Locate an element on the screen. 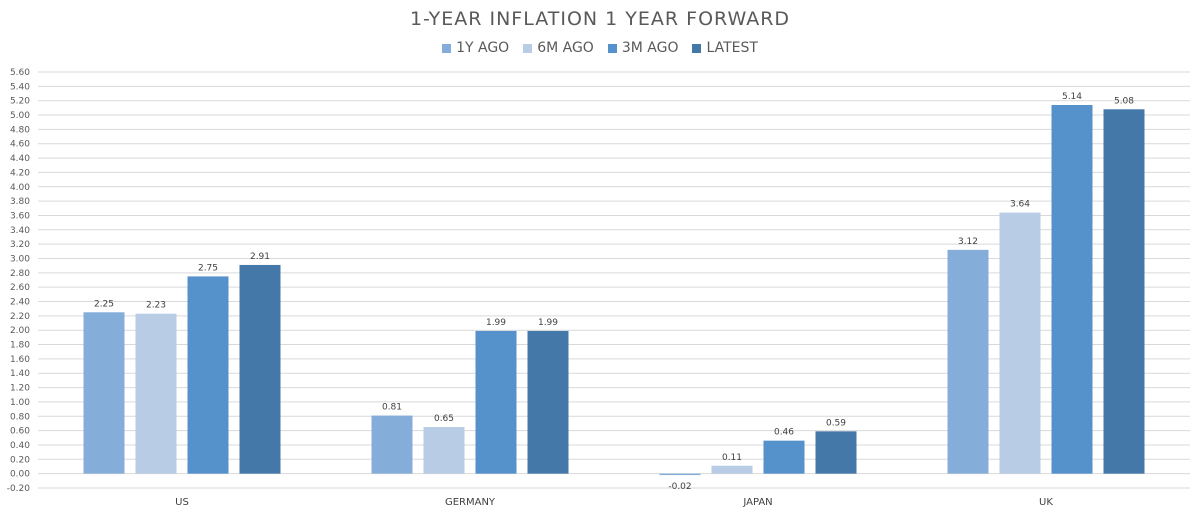 The width and height of the screenshot is (1200, 514). legend-label-6m-ago: 6M AGO is located at coordinates (565, 48).